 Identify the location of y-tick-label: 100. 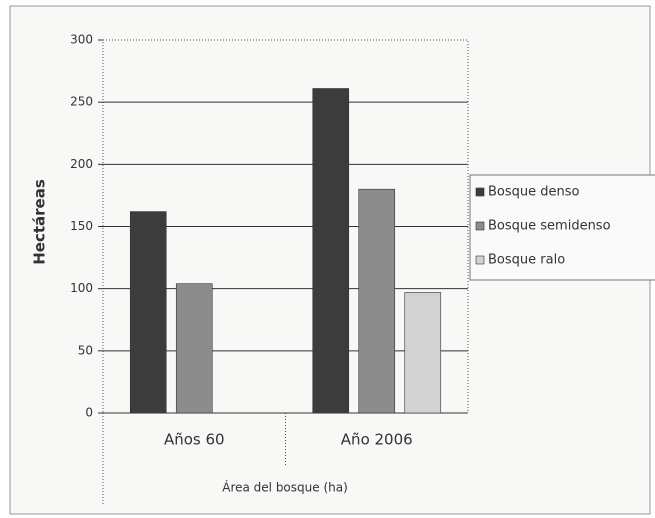
(81, 288).